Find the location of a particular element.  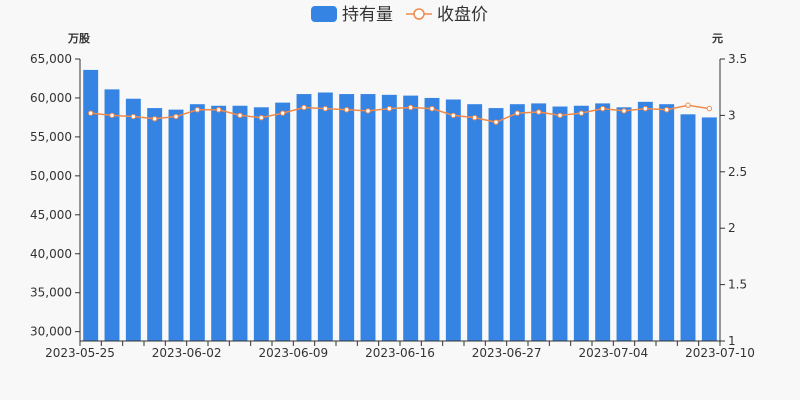

close-price-line is located at coordinates (400, 113).